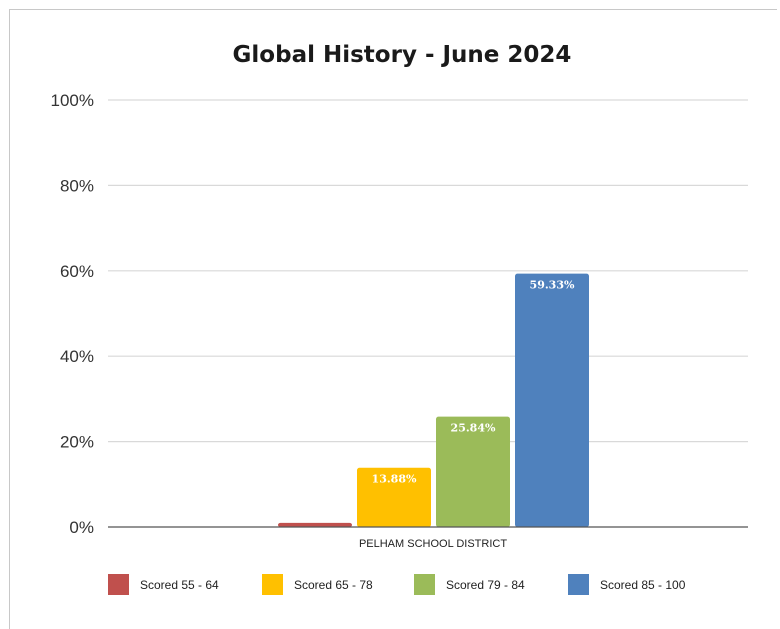 The height and width of the screenshot is (629, 780). I want to click on legend-label: Scored 79 - 84, so click(485, 585).